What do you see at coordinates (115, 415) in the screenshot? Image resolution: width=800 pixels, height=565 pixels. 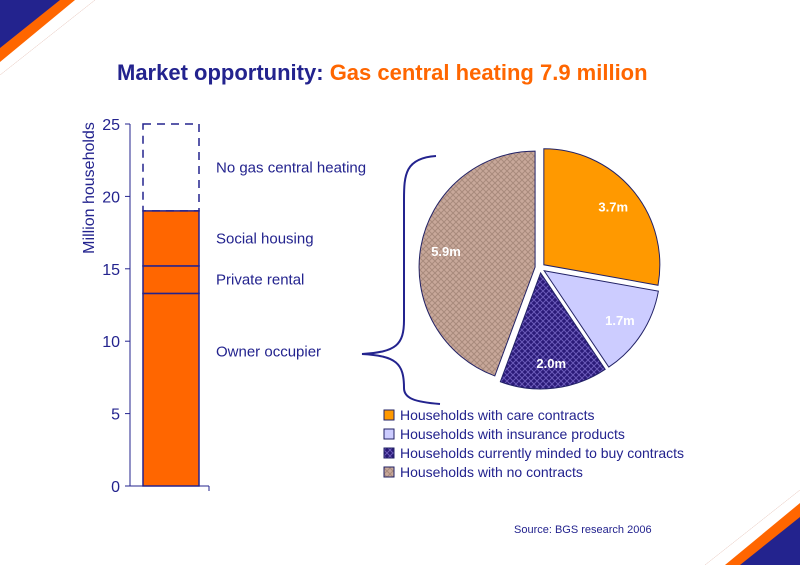 I see `y-tick-label: 5` at bounding box center [115, 415].